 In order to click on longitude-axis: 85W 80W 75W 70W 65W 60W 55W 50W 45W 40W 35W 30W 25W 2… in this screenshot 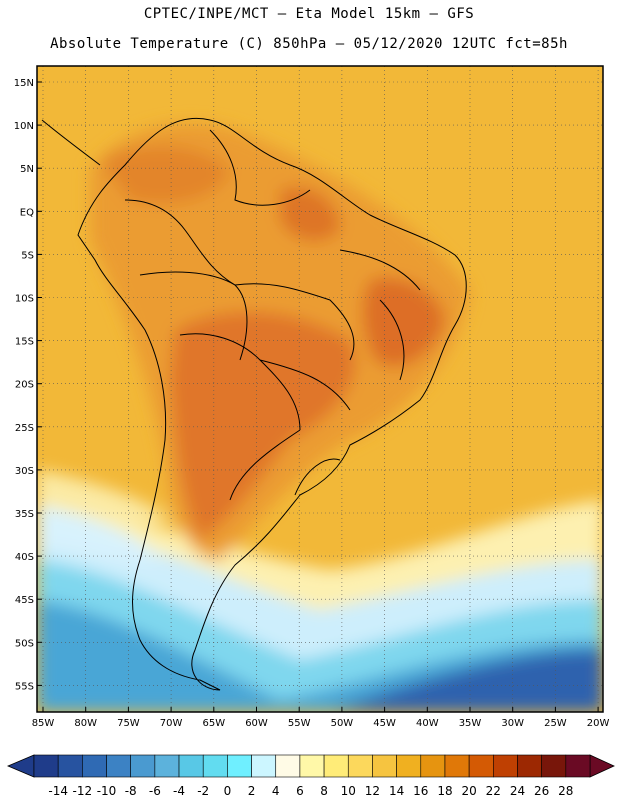, I will do `click(321, 718)`.